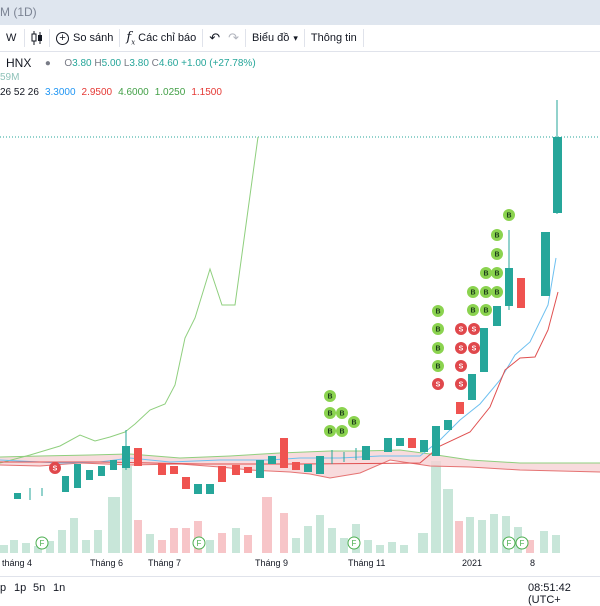 Image resolution: width=600 pixels, height=606 pixels. Describe the element at coordinates (533, 563) in the screenshot. I see `time-label: 8` at that location.